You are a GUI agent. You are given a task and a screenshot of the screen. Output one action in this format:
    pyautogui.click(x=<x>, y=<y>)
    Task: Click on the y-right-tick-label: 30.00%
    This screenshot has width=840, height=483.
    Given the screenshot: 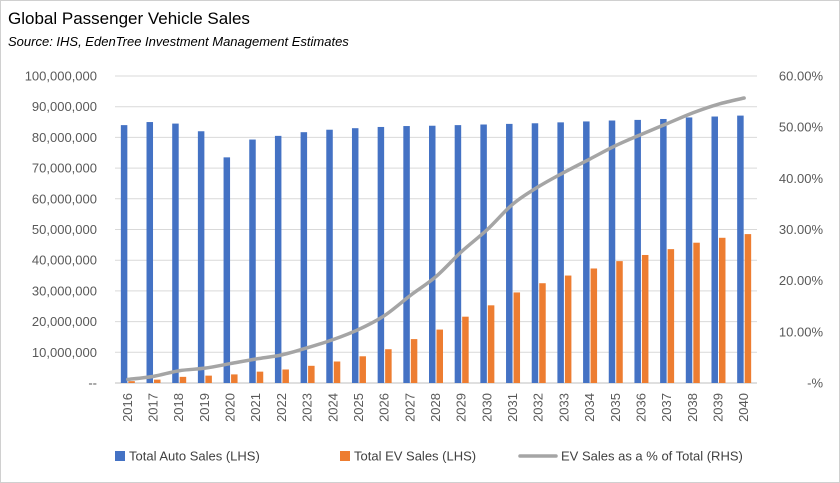 What is the action you would take?
    pyautogui.click(x=801, y=229)
    